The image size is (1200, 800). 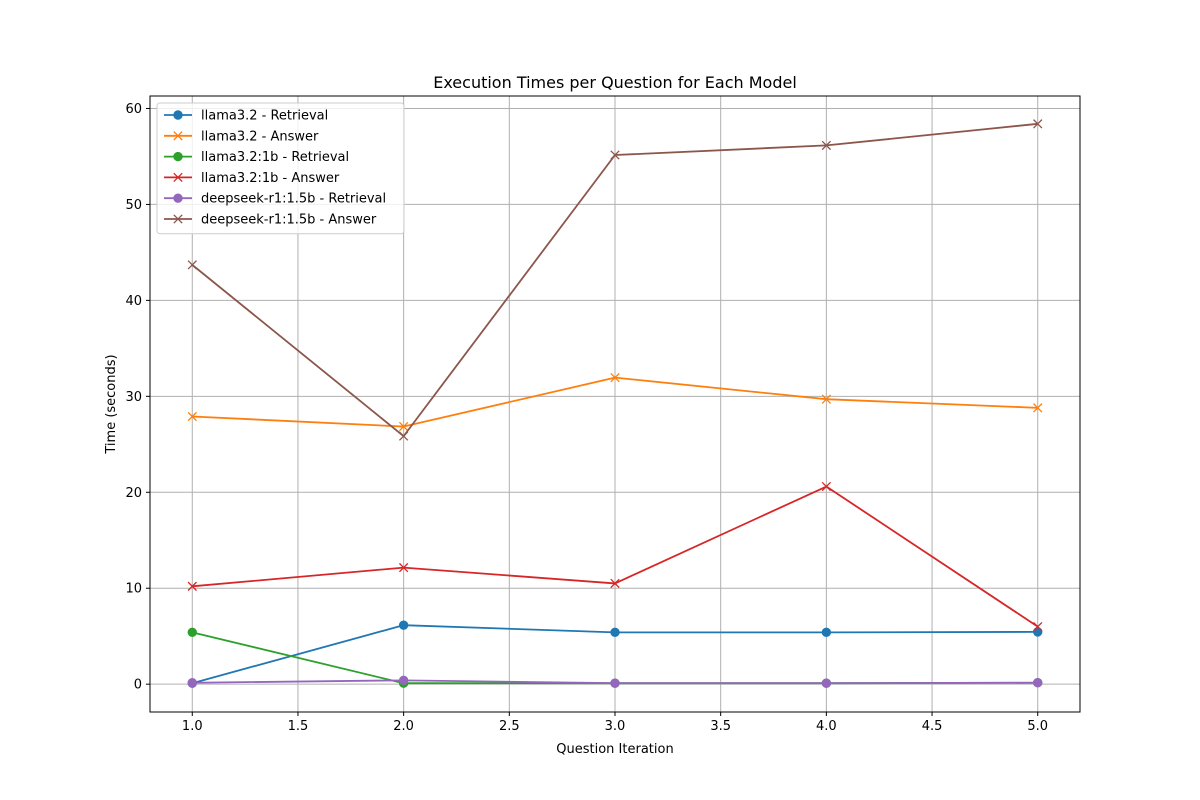 What do you see at coordinates (509, 726) in the screenshot?
I see `x-tick-label: 2.5` at bounding box center [509, 726].